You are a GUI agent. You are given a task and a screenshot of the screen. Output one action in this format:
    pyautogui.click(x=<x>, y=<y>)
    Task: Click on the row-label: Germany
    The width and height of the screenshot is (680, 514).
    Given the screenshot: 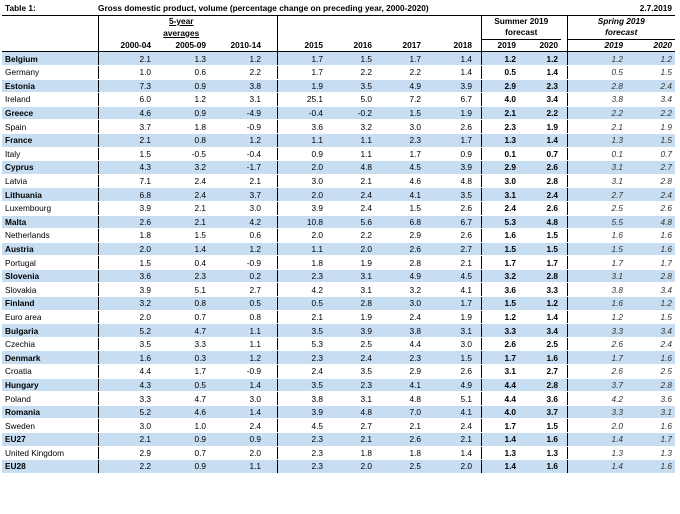 What is the action you would take?
    pyautogui.click(x=50, y=72)
    